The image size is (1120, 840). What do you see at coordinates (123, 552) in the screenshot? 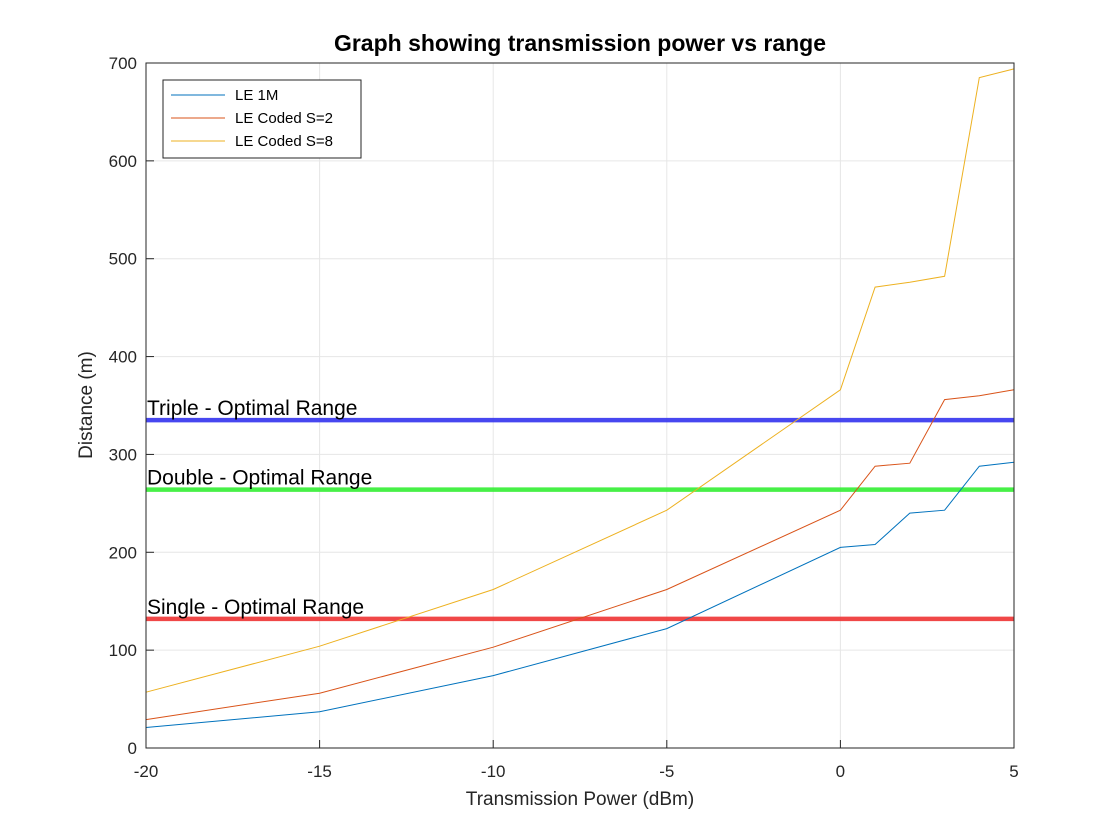
I see `y-tick-label: 200` at bounding box center [123, 552].